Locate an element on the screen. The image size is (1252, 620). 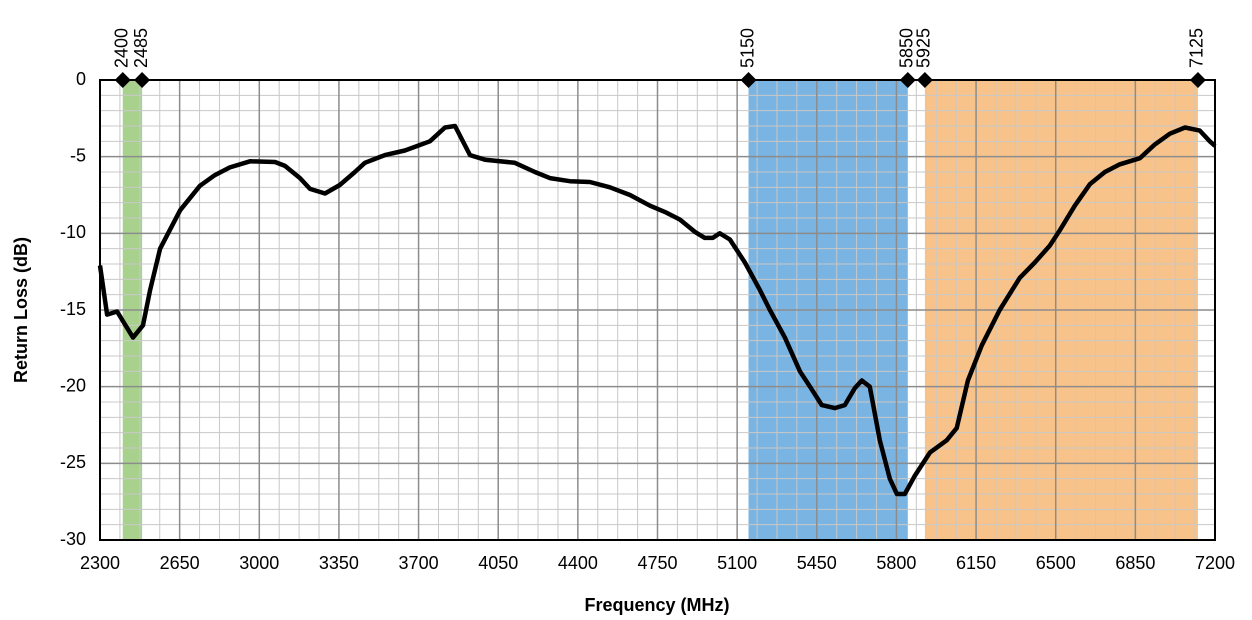
y-tick-label: 0 is located at coordinates (81, 79).